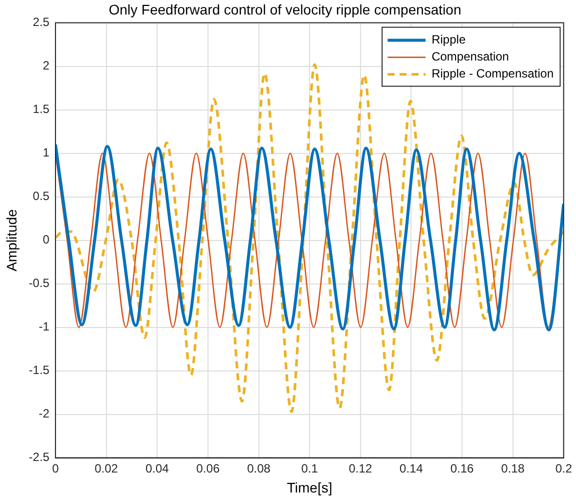 This screenshot has width=576, height=497. Describe the element at coordinates (462, 468) in the screenshot. I see `x-tick-label: 0.16` at that location.